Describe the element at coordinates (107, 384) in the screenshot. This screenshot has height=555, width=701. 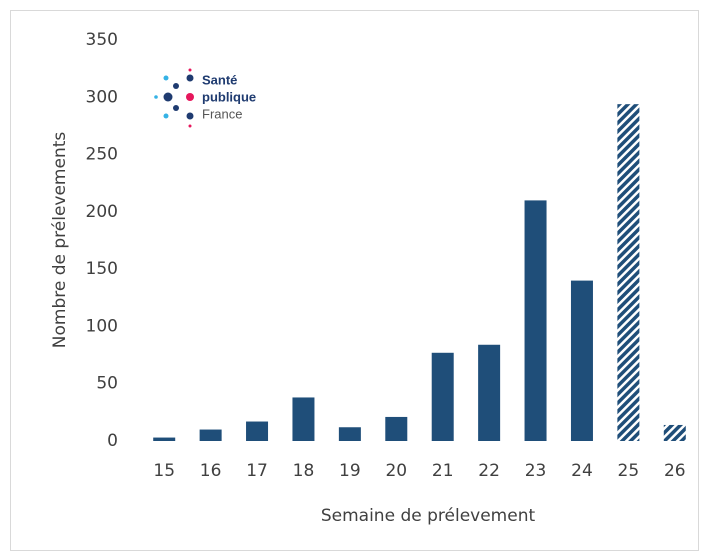
I see `y-tick-label: 50` at that location.